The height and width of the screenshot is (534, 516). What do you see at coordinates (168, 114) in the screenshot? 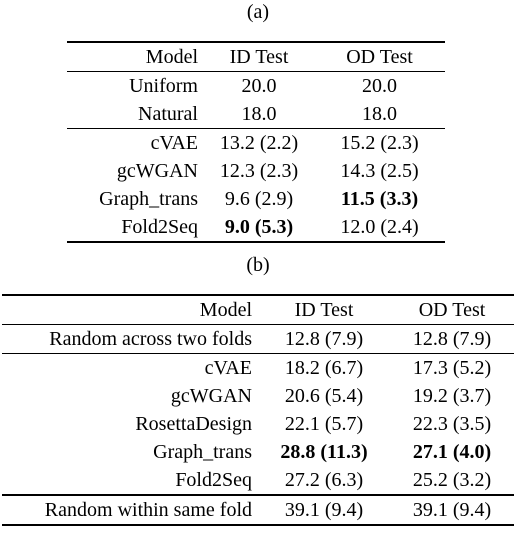
I see `model-cell: Natural` at bounding box center [168, 114].